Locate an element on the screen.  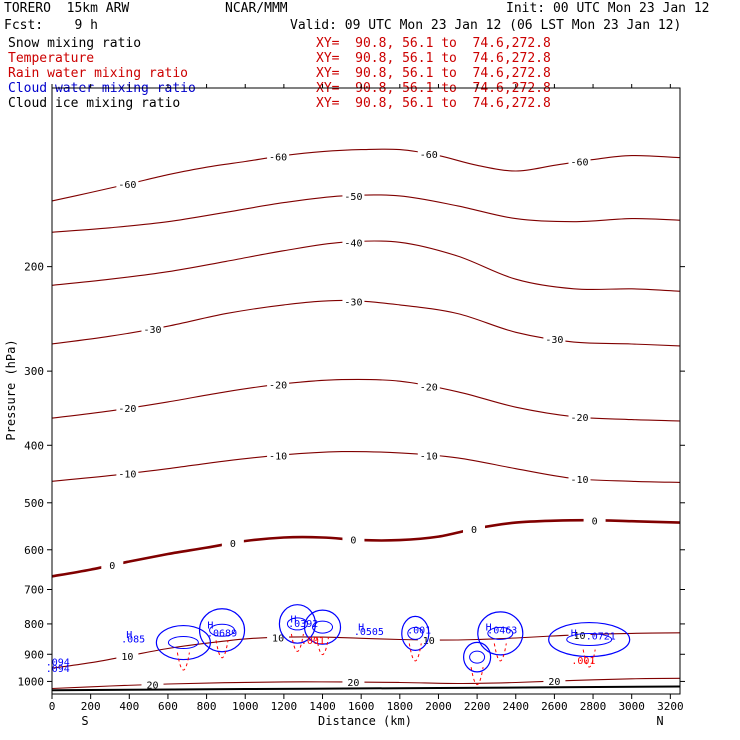
x-axis-title: Distance (km) is located at coordinates (365, 721).